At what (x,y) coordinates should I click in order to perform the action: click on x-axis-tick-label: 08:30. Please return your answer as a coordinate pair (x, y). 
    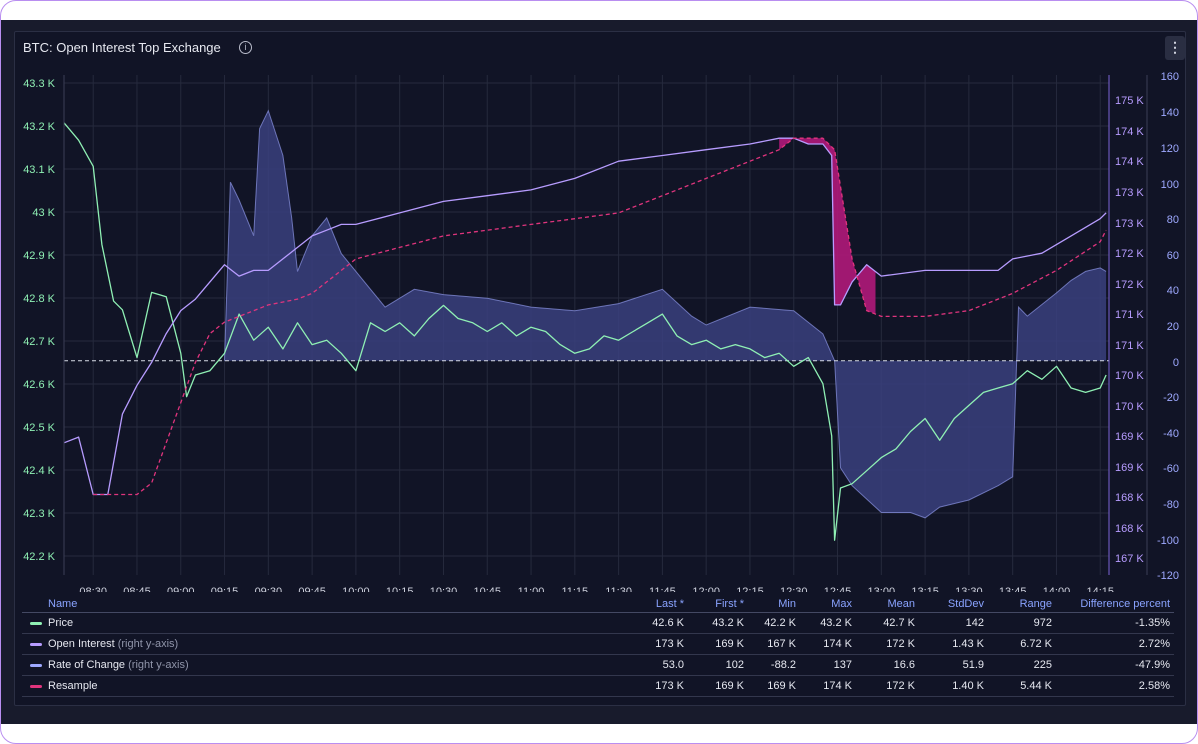
    Looking at the image, I should click on (93, 589).